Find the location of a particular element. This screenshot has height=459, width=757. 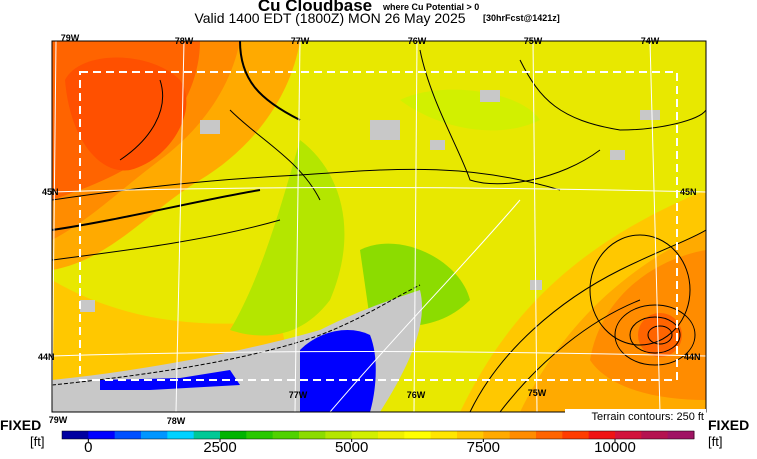

forecast: [30hrFcst@1421z] is located at coordinates (521, 18).